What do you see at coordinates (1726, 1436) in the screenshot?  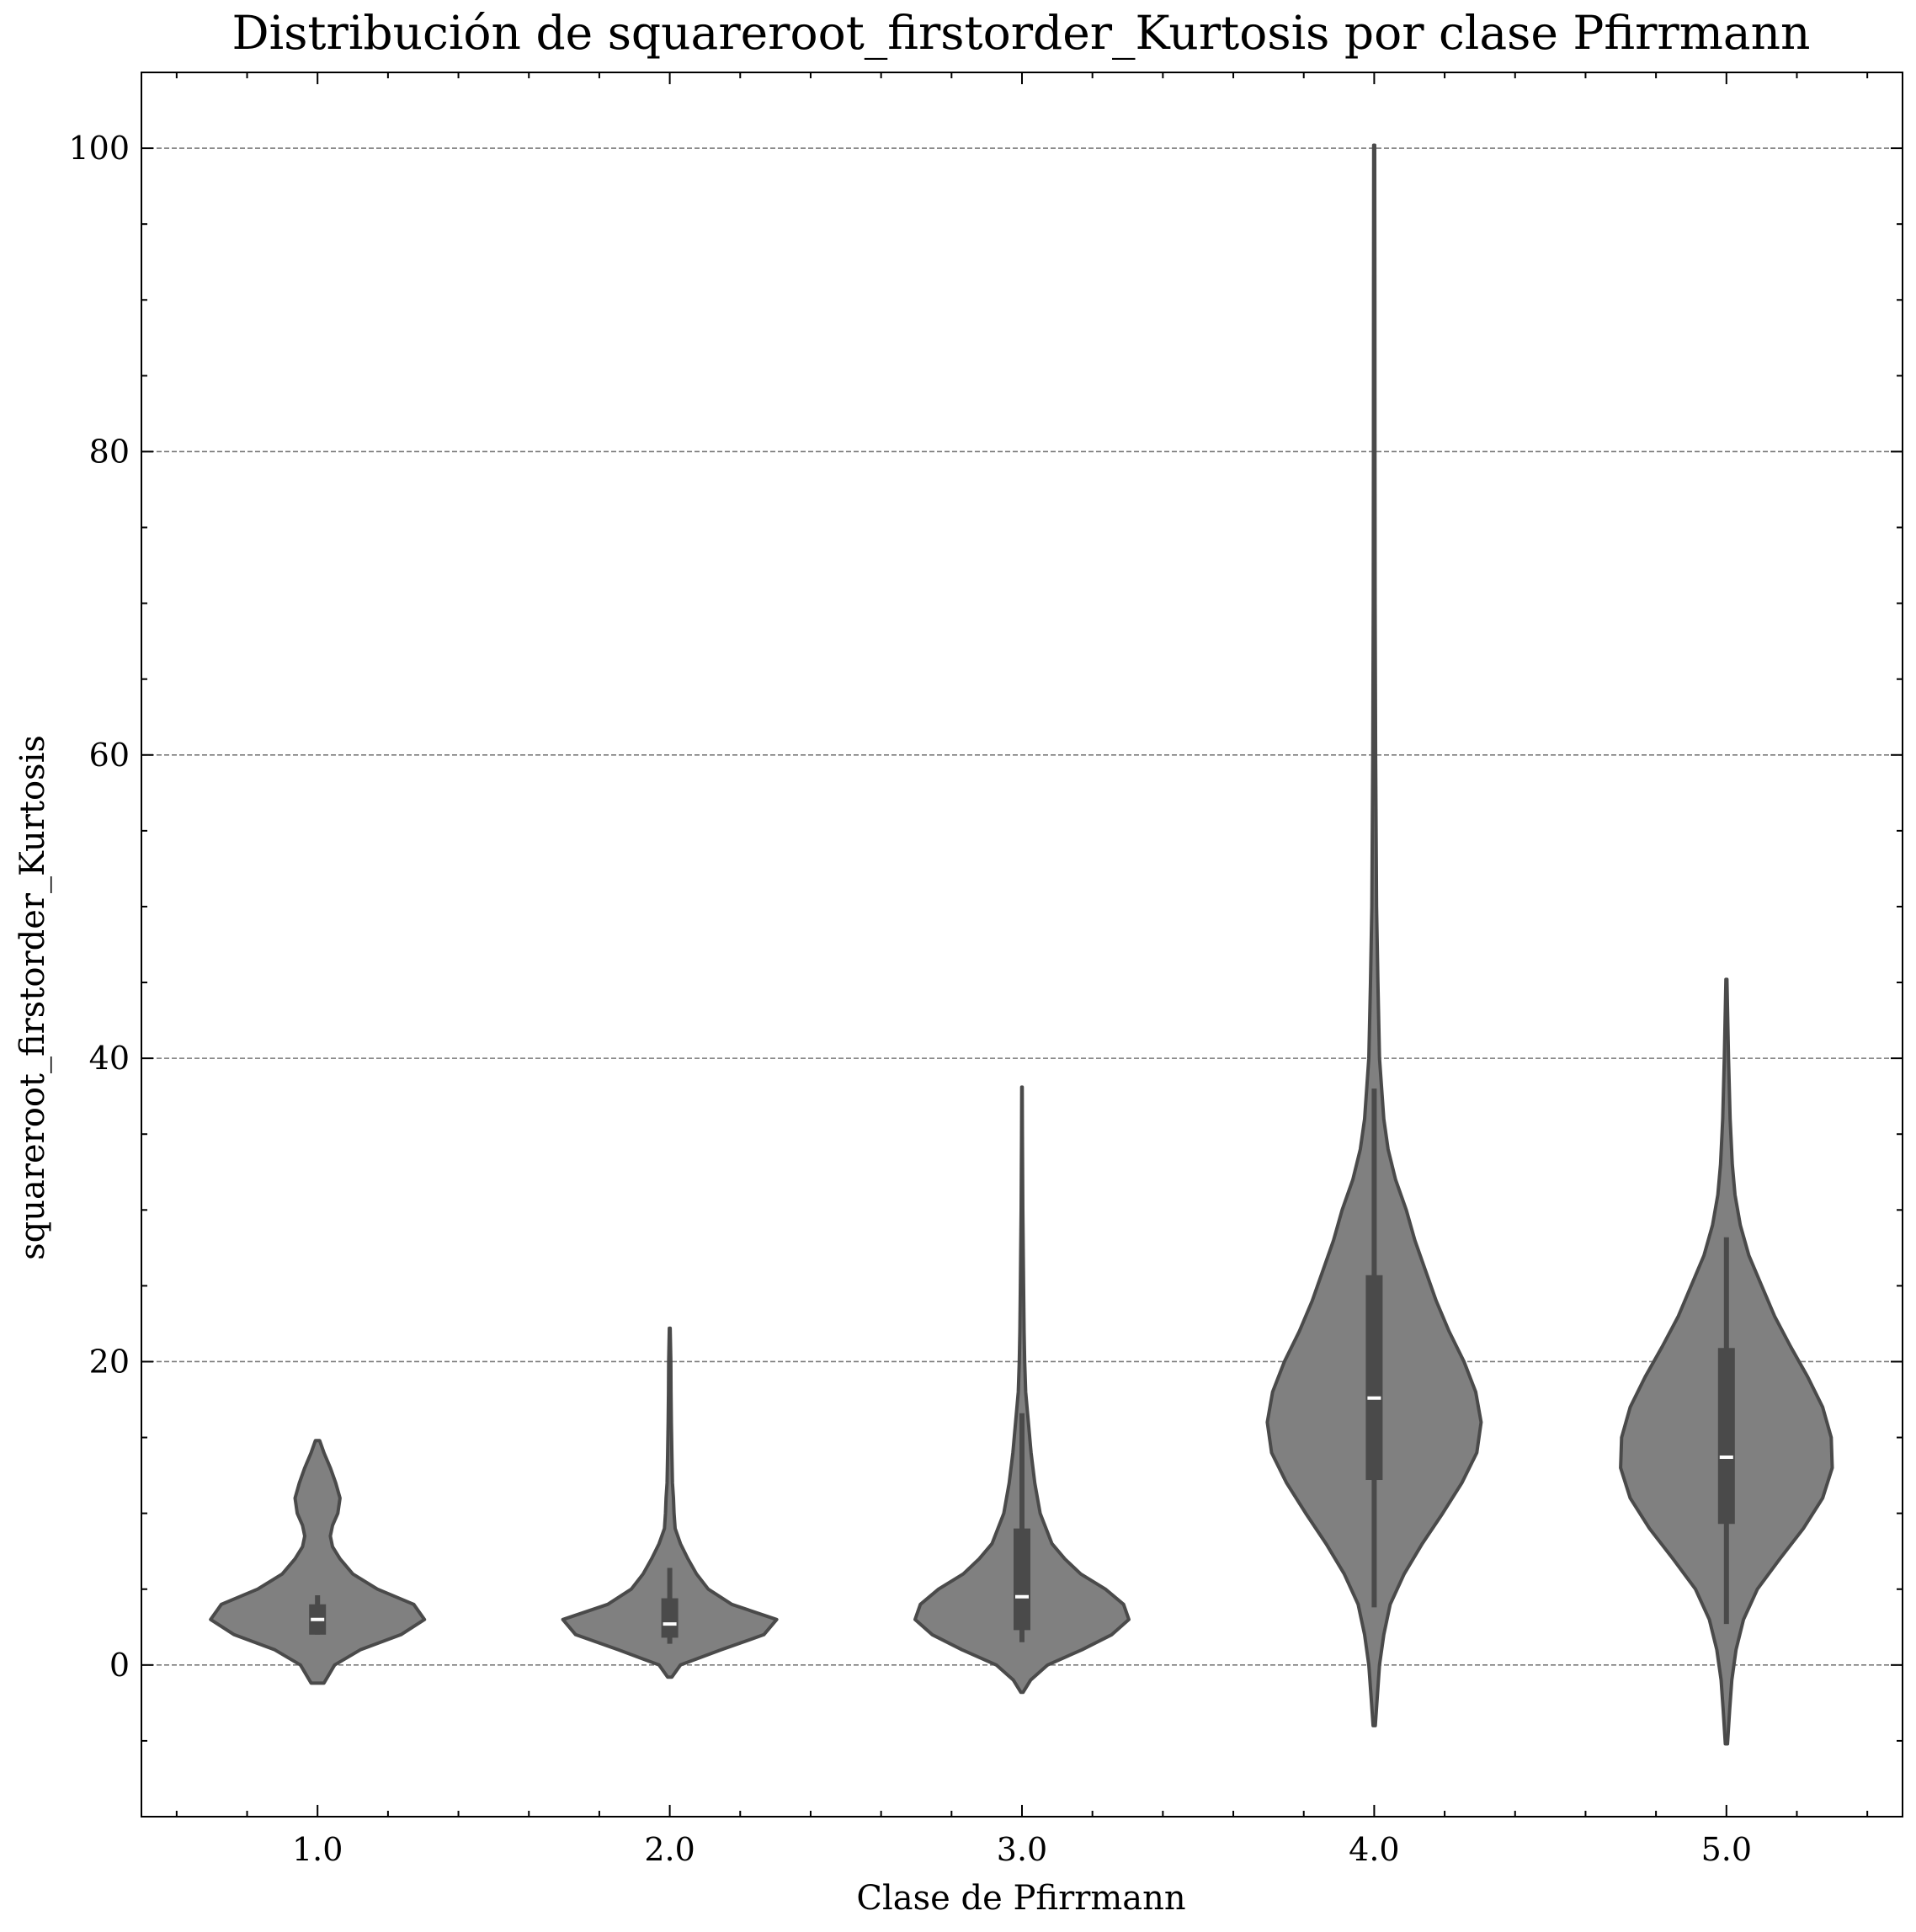 I see `violin-iqr-box-5.0` at bounding box center [1726, 1436].